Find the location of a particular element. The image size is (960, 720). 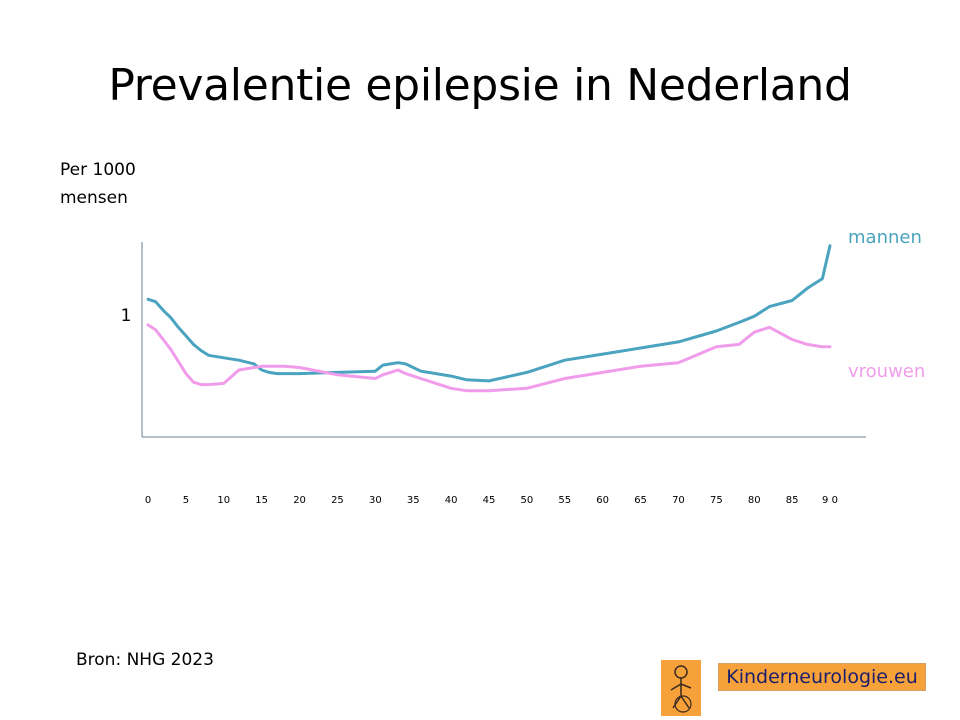

x-tick-label: 20 is located at coordinates (299, 500).